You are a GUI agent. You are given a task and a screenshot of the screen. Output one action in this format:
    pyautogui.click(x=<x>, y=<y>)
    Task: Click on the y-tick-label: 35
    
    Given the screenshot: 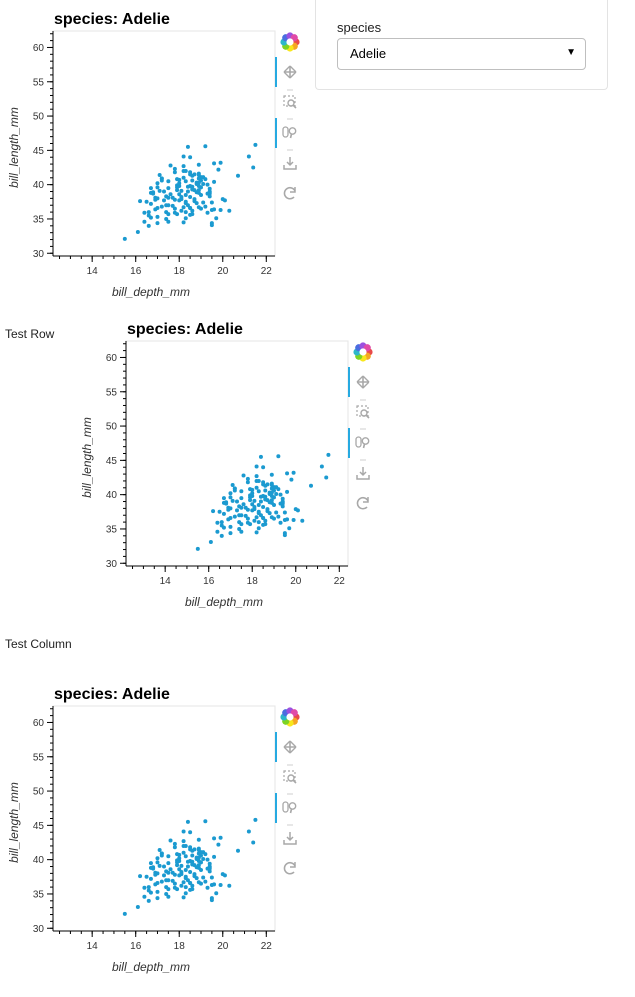 What is the action you would take?
    pyautogui.click(x=39, y=219)
    